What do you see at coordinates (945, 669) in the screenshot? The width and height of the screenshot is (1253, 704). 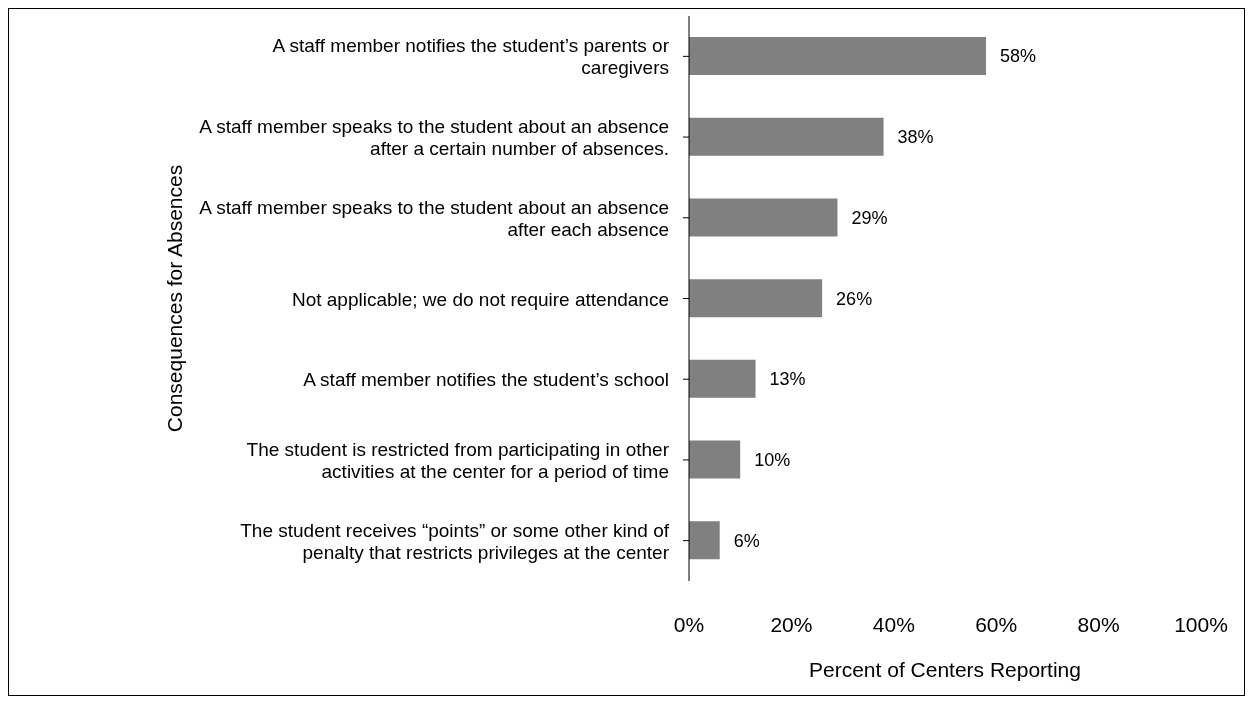 I see `x-axis-title: Percent of Centers Reporting` at bounding box center [945, 669].